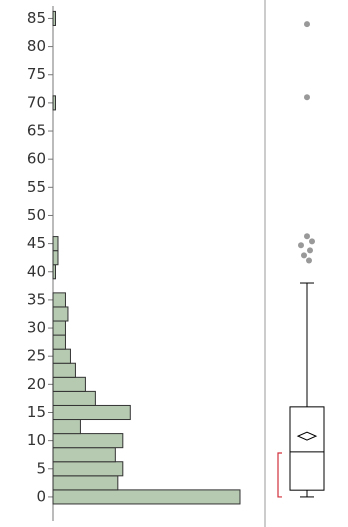 The width and height of the screenshot is (348, 527). I want to click on y-tick-label: 15, so click(36, 412).